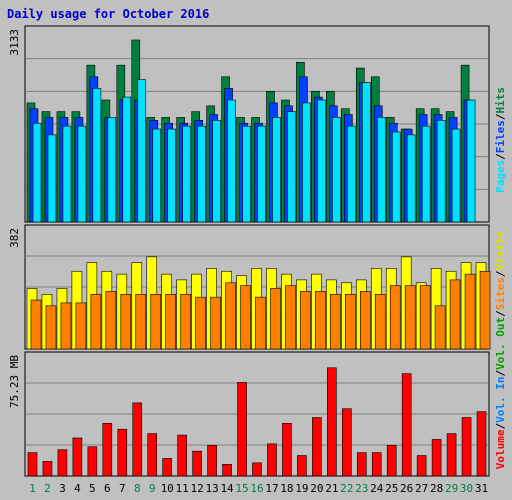 This screenshot has height=500, width=512. Describe the element at coordinates (137, 488) in the screenshot. I see `day-label-8: 8` at that location.